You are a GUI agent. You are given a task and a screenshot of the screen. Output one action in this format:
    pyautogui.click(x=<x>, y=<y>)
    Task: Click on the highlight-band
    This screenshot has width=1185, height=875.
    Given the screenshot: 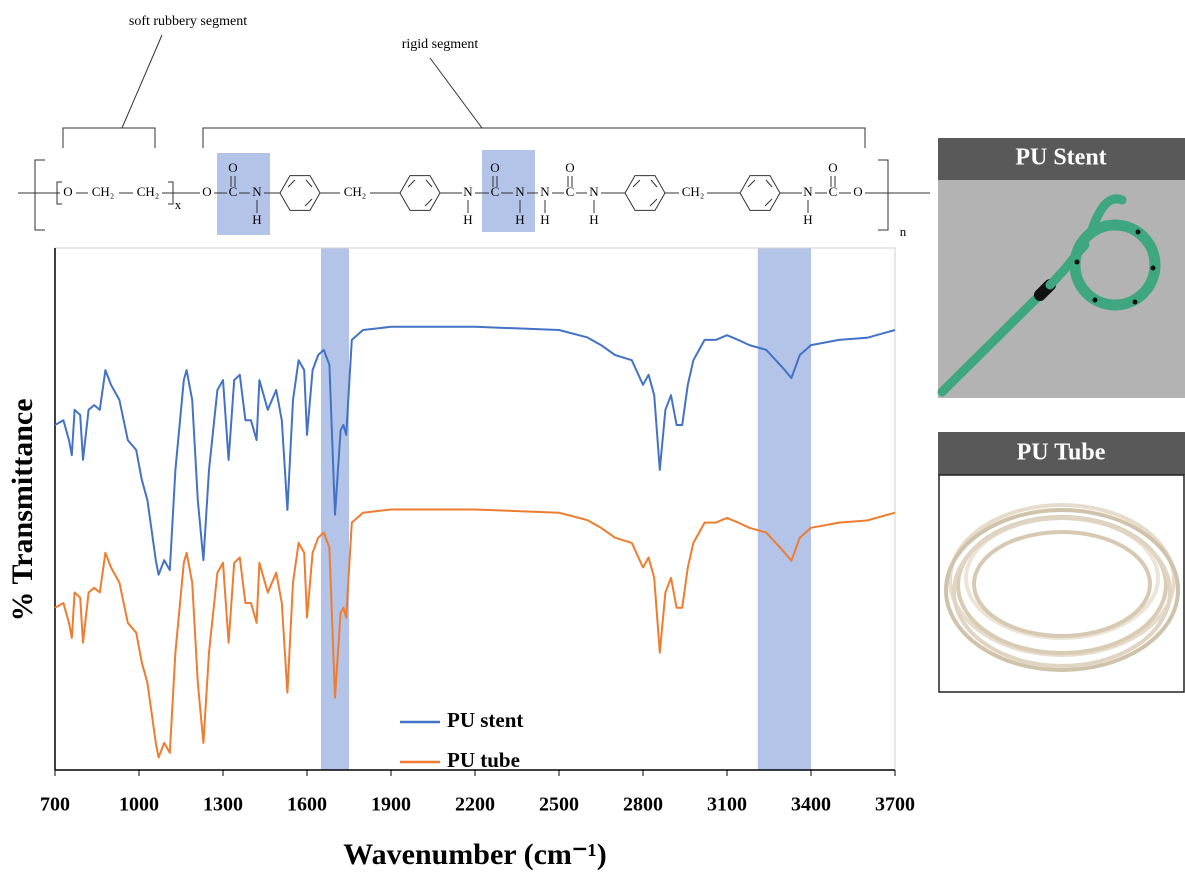 What is the action you would take?
    pyautogui.click(x=784, y=509)
    